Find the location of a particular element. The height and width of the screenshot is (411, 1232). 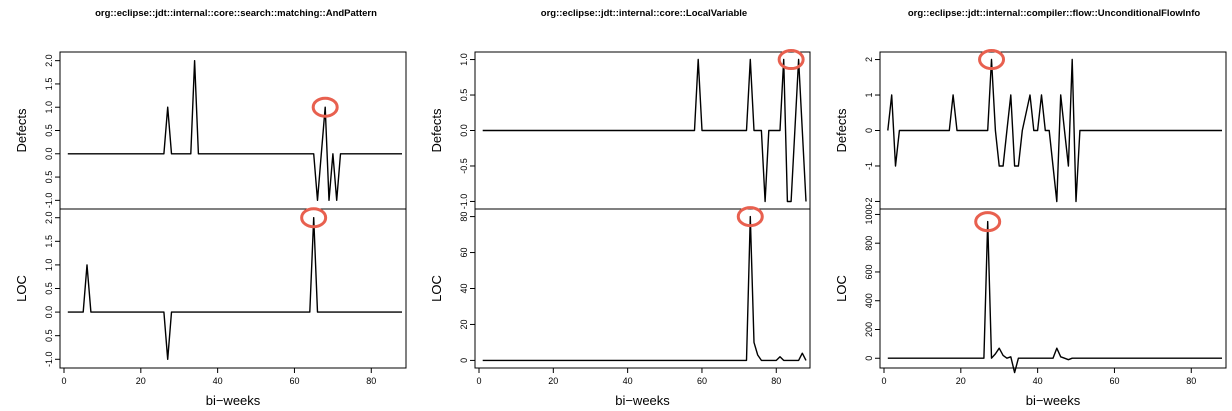

panel-loc: 0 200 400 600 800 1000 LOC is located at coordinates (1030, 289).